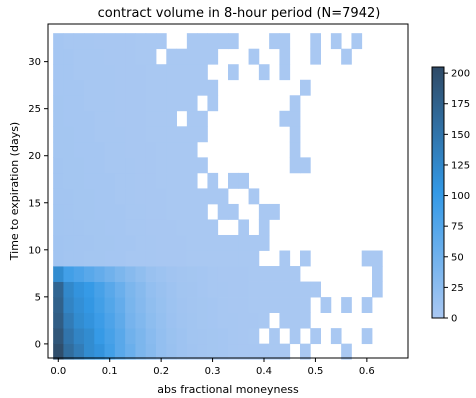 The width and height of the screenshot is (476, 398). What do you see at coordinates (264, 371) in the screenshot?
I see `x-tick-label: 0.4` at bounding box center [264, 371].